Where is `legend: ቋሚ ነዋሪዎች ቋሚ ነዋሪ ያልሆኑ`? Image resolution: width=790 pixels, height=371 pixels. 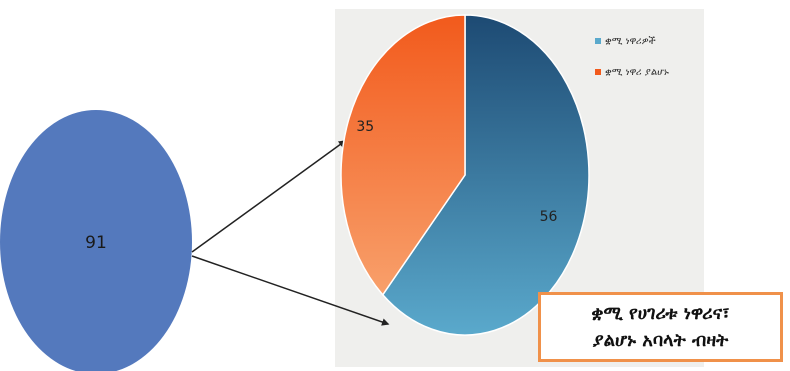
legend: ቋሚ ነዋሪዎች ቋሚ ነዋሪ ያልሆኑ is located at coordinates (632, 57).